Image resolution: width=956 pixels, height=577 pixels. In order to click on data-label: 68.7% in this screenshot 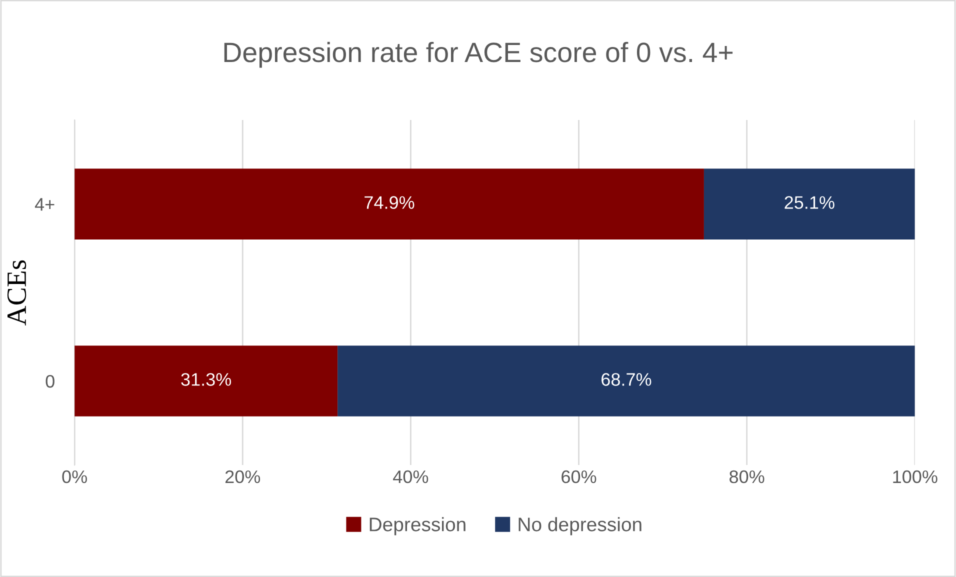, I will do `click(627, 379)`.